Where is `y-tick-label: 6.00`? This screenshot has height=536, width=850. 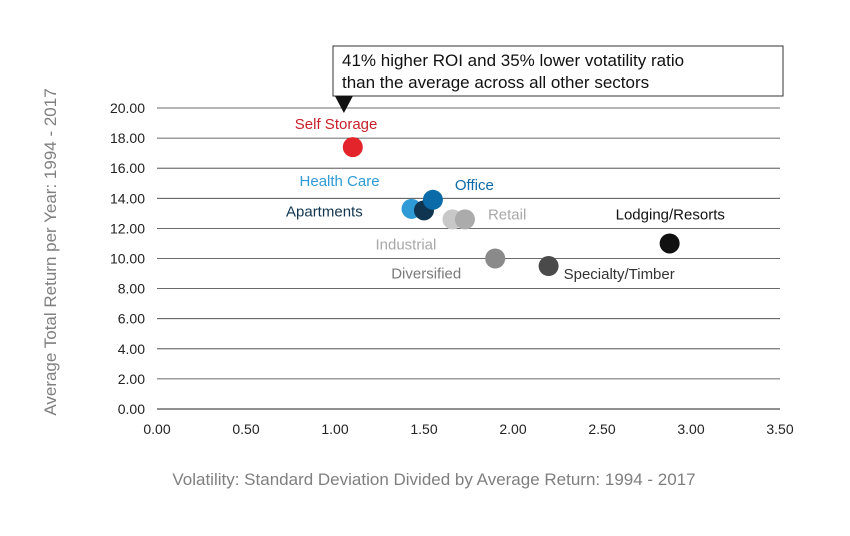 y-tick-label: 6.00 is located at coordinates (131, 319).